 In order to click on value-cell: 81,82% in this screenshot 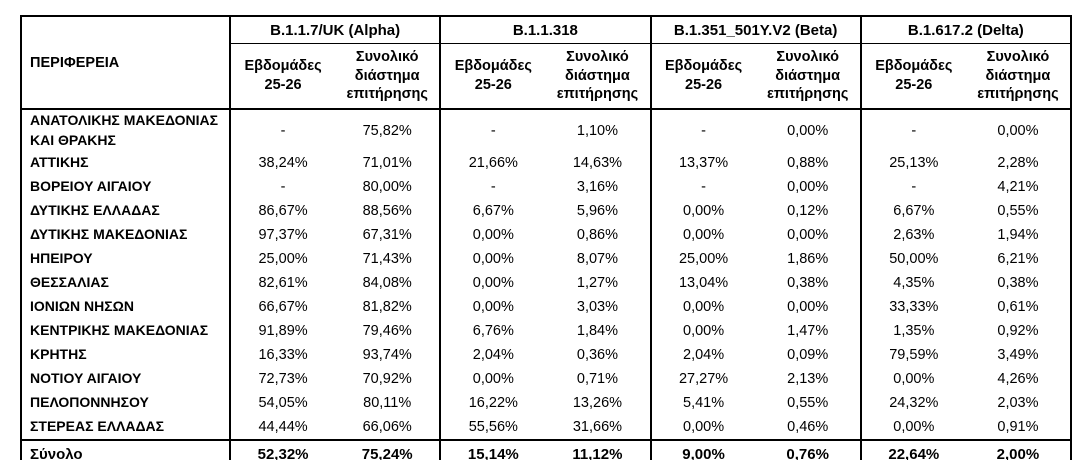, I will do `click(387, 307)`.